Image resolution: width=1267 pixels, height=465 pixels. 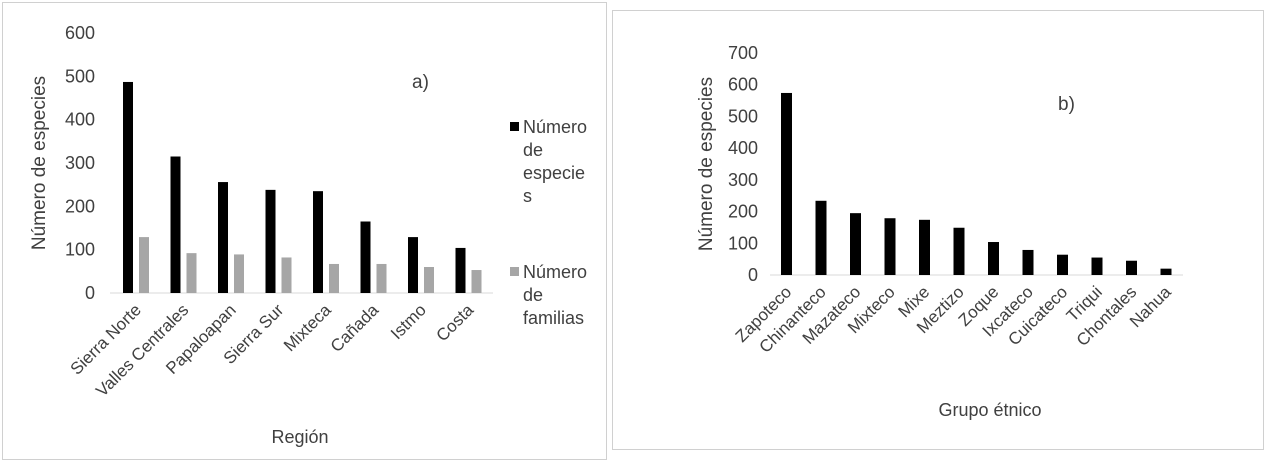 I want to click on chart-a-y-tick-label: 400, so click(x=80, y=120).